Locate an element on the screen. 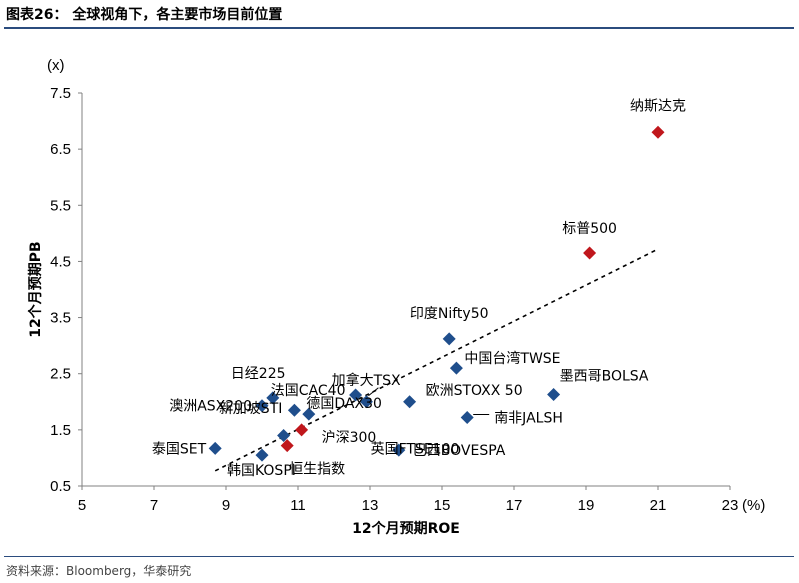 The height and width of the screenshot is (583, 799). y-axis-title: 12个月预期PB is located at coordinates (35, 289).